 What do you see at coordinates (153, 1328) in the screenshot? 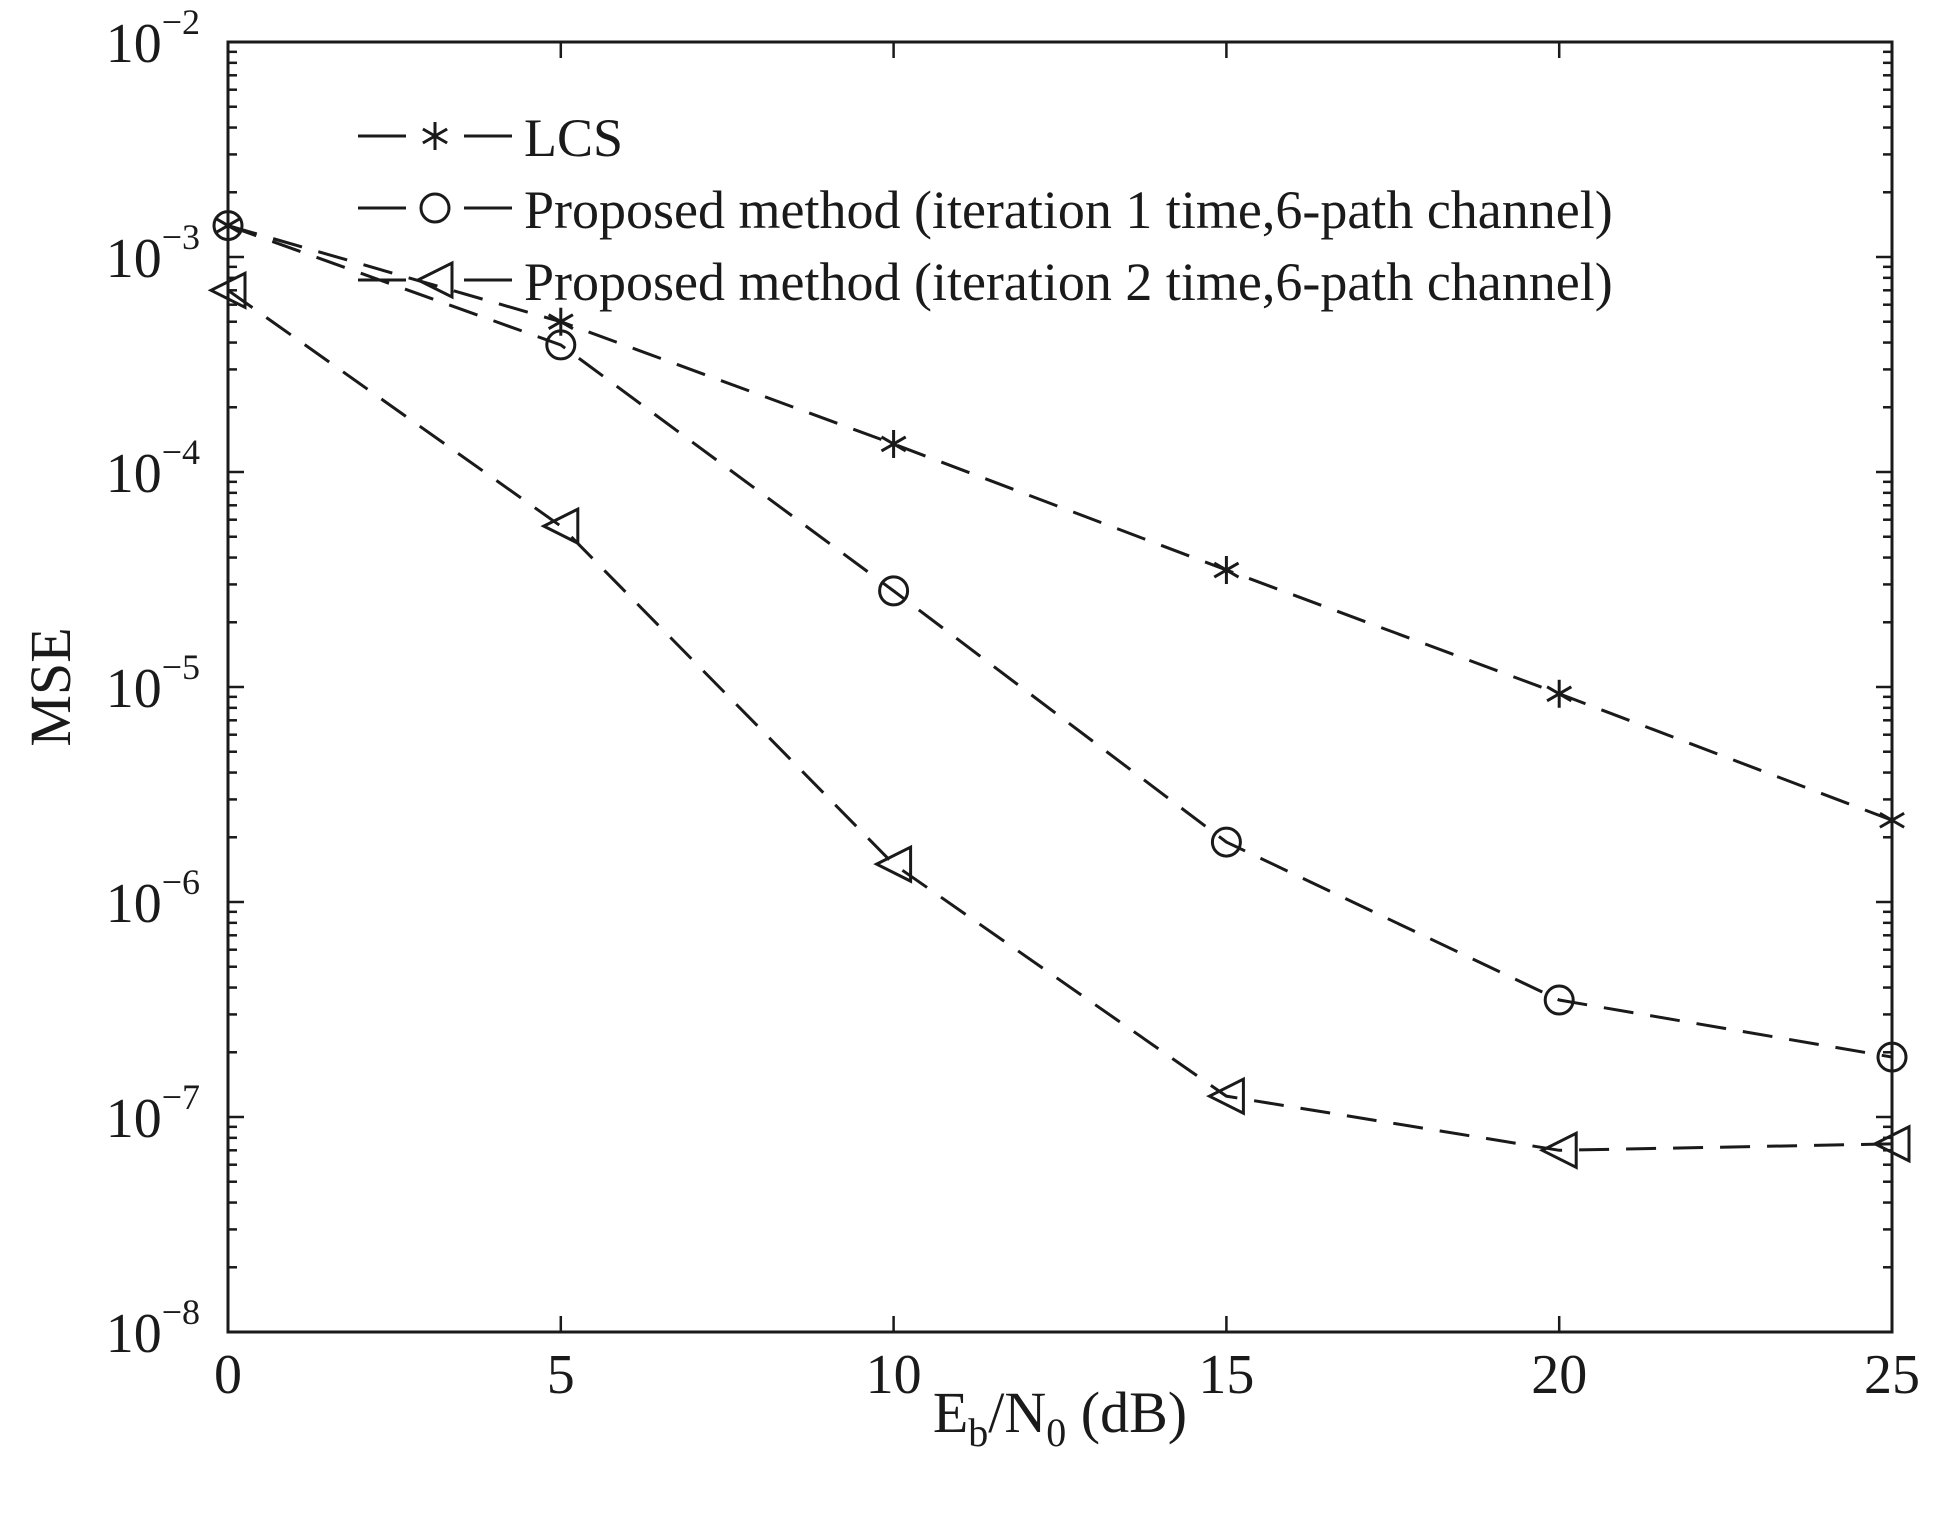
I see `y-tick-label: 10⁻⁸` at bounding box center [153, 1328].